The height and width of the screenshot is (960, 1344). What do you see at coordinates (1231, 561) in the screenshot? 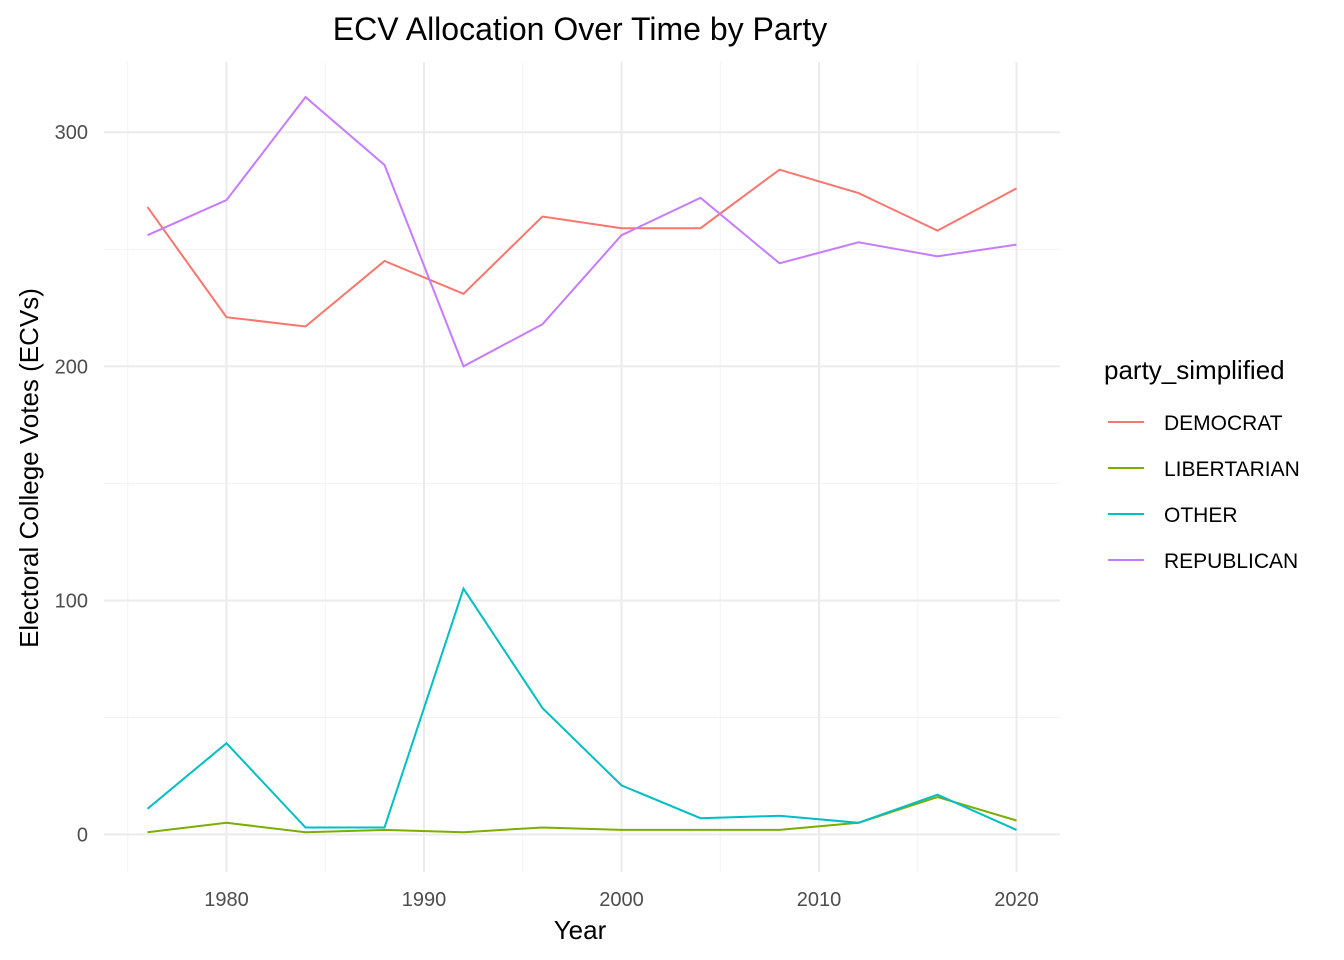
I see `legend-label-republican: REPUBLICAN` at bounding box center [1231, 561].